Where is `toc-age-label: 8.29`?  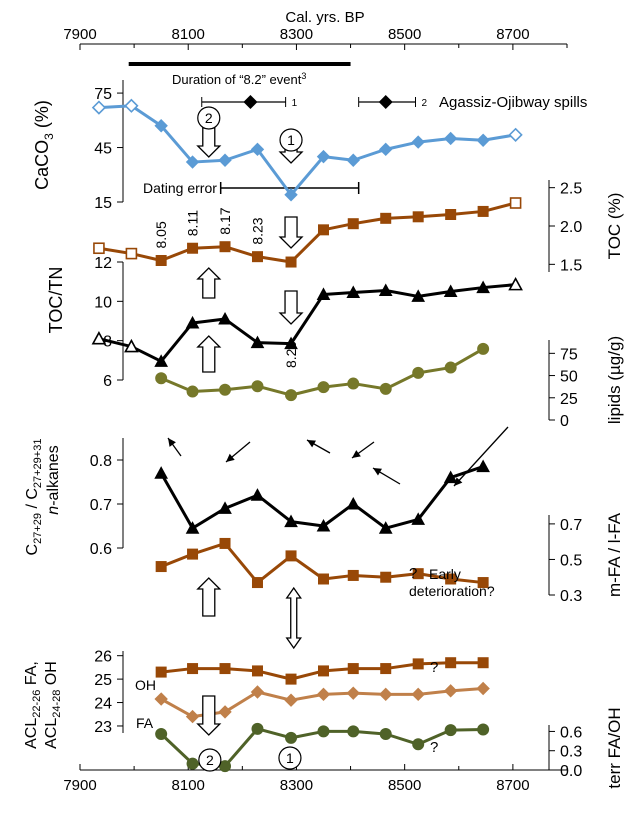
toc-age-label: 8.29 is located at coordinates (291, 354).